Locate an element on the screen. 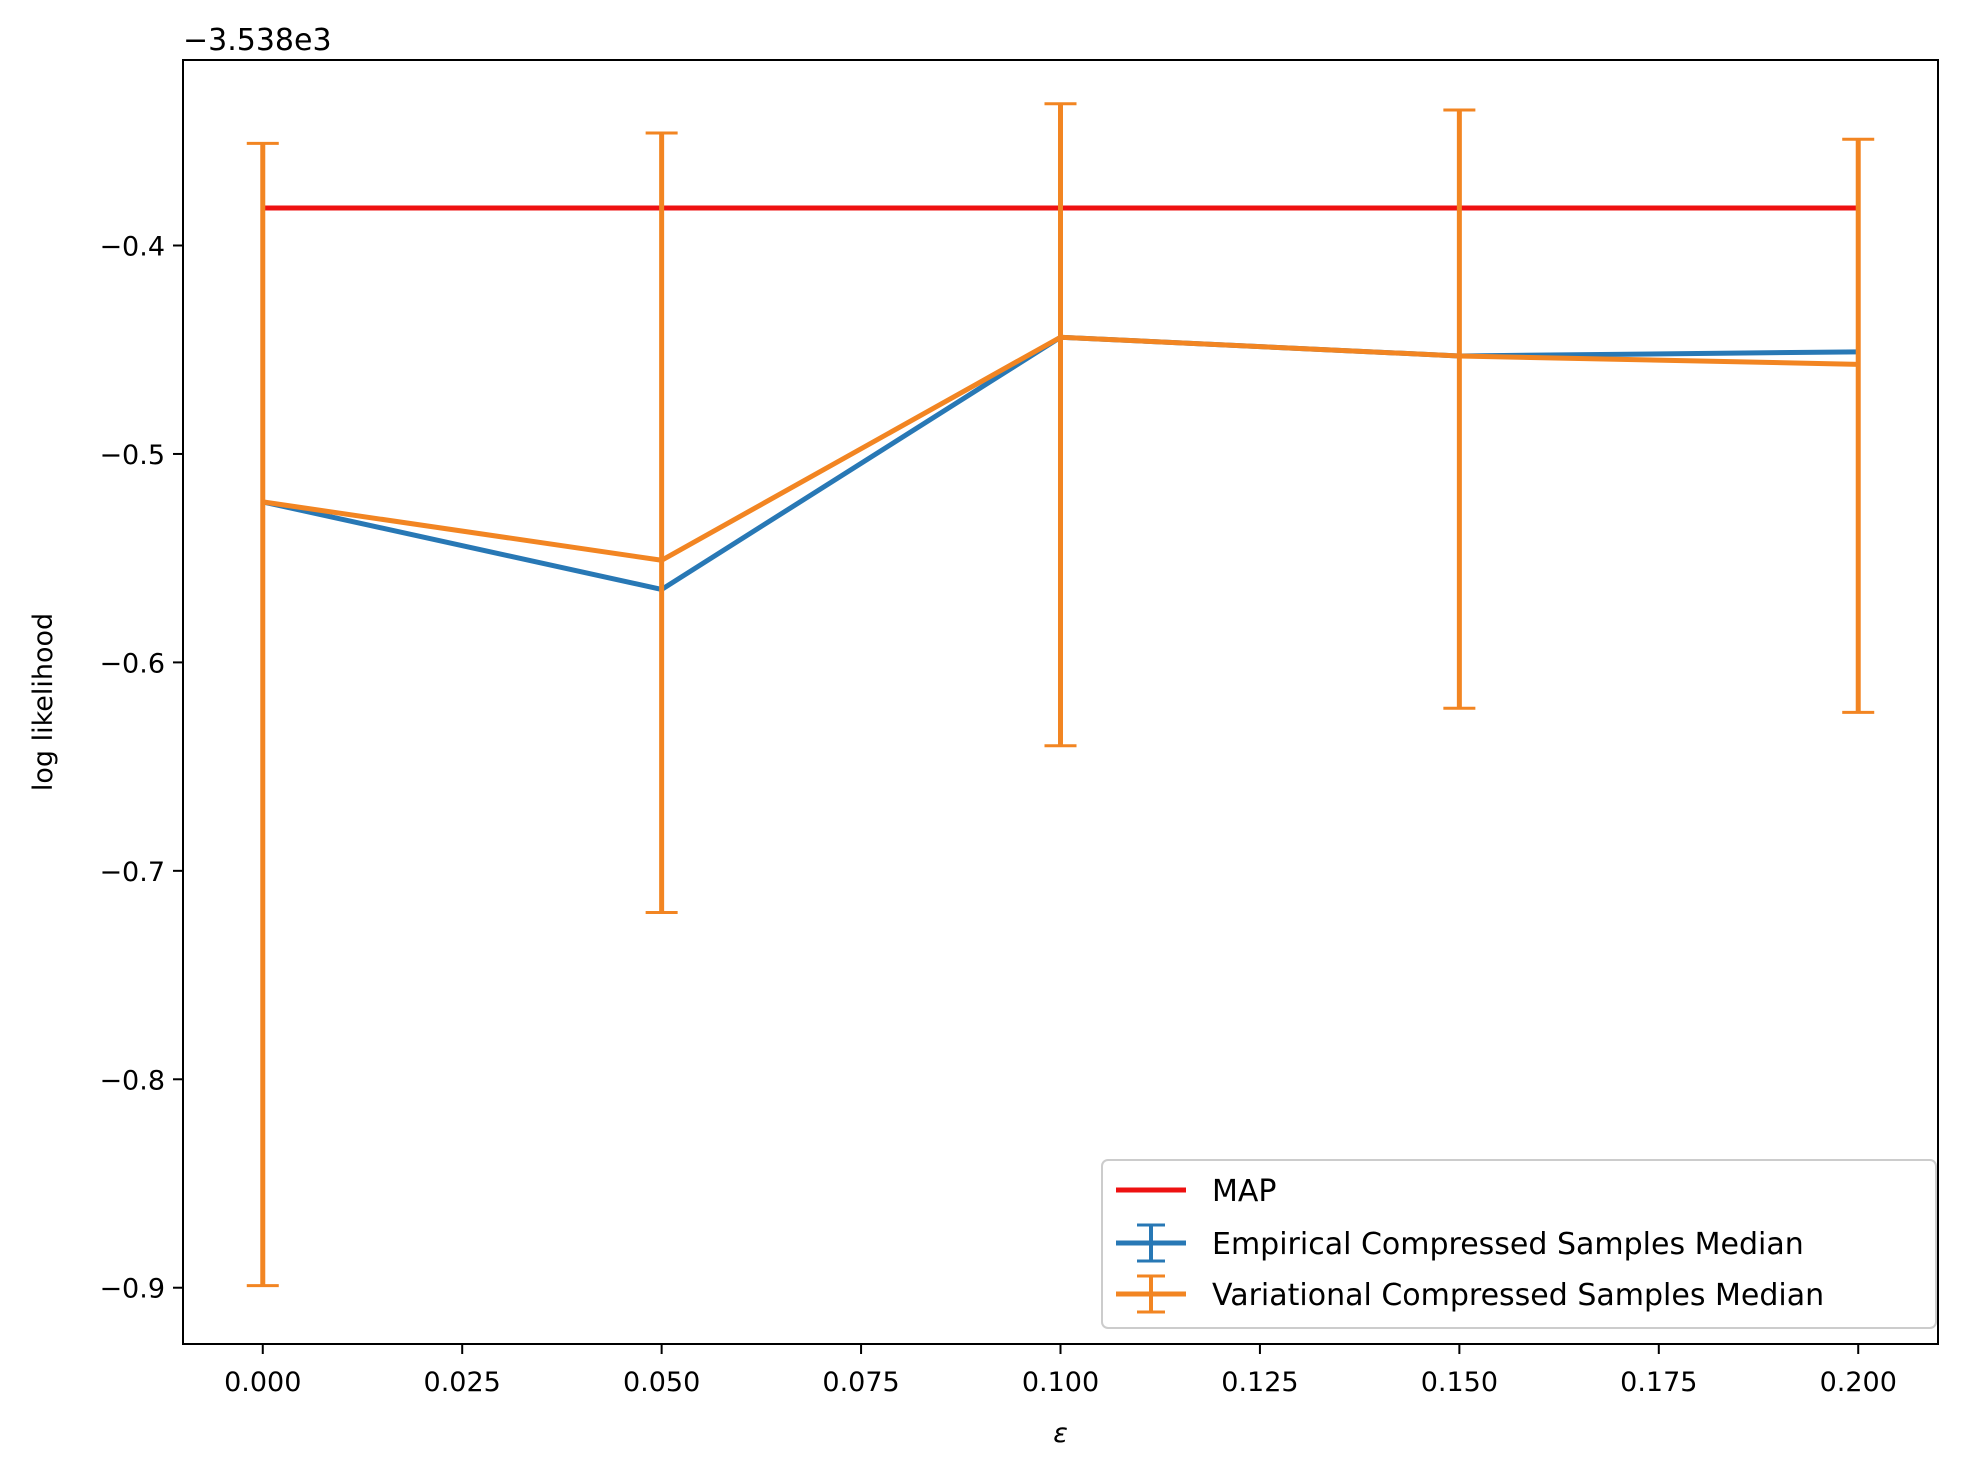  y-tick-label: −0.5 is located at coordinates (132, 455).